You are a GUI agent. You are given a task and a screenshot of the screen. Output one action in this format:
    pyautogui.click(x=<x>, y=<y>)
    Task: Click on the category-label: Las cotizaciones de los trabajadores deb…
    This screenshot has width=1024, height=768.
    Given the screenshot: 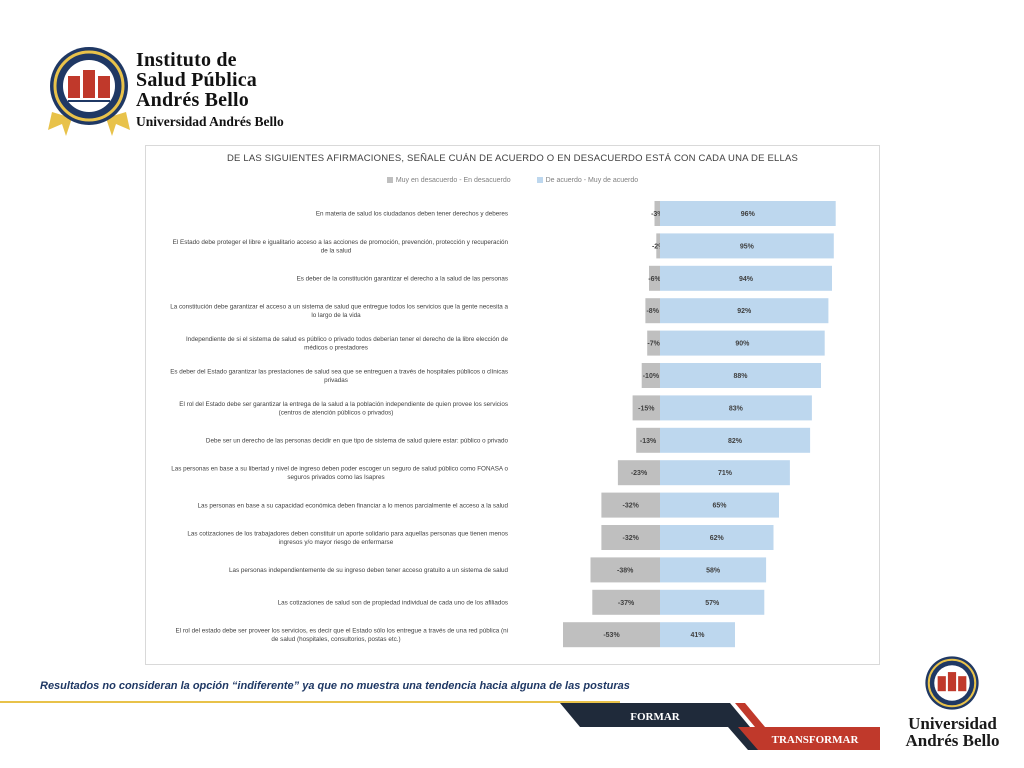 What is the action you would take?
    pyautogui.click(x=347, y=538)
    